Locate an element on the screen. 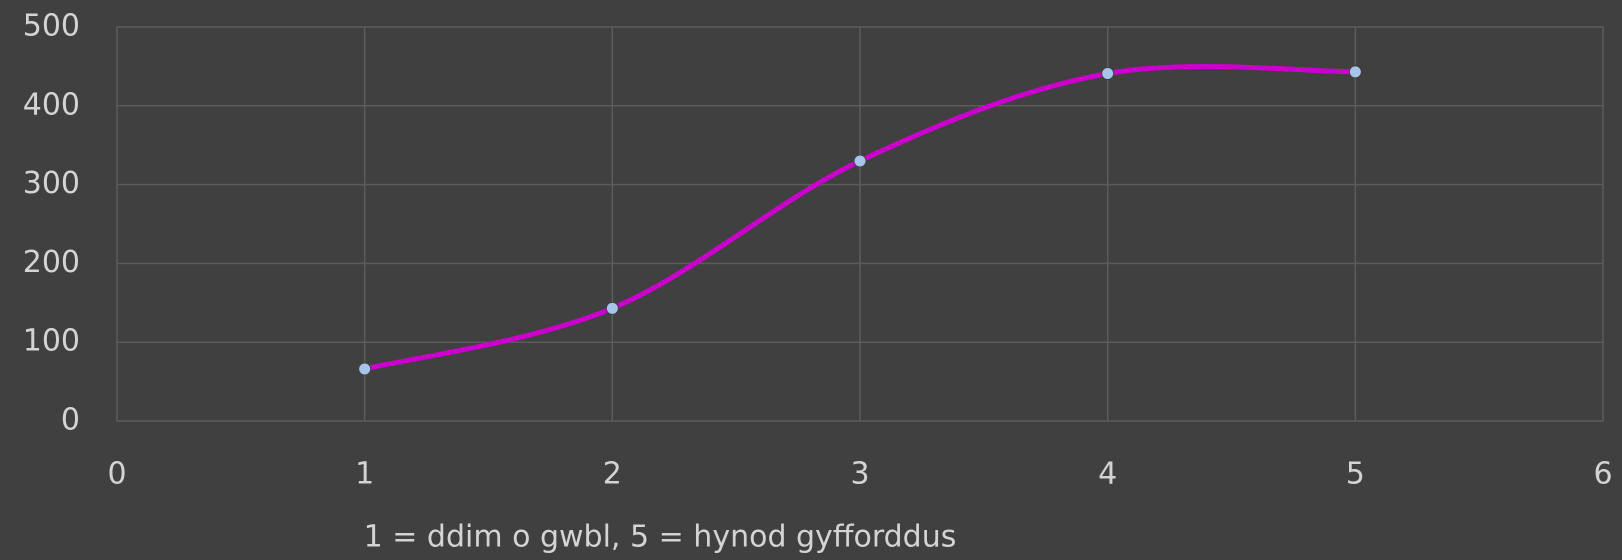 The image size is (1622, 560). y-tick-label: 0 is located at coordinates (70, 420).